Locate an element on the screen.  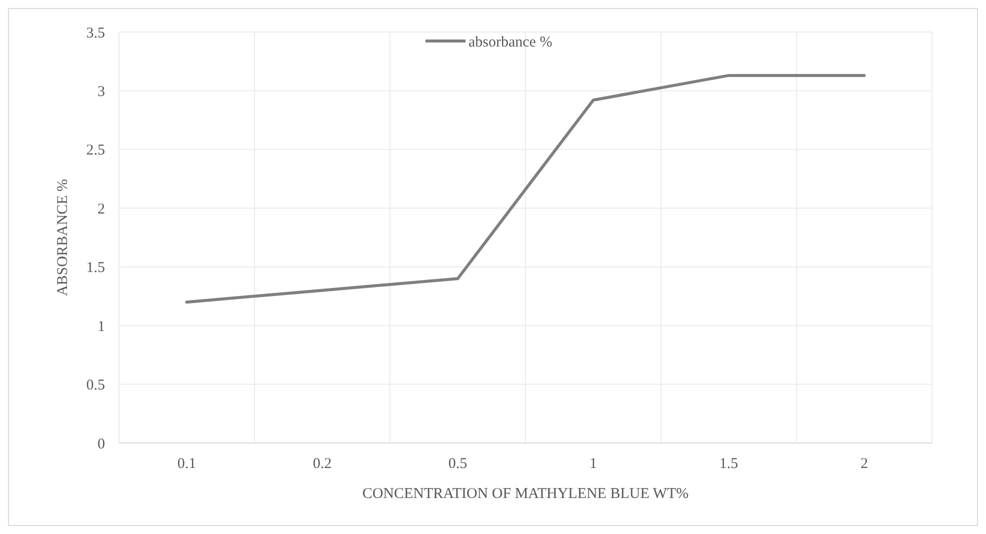
x-tick-label: 0.2 is located at coordinates (322, 464).